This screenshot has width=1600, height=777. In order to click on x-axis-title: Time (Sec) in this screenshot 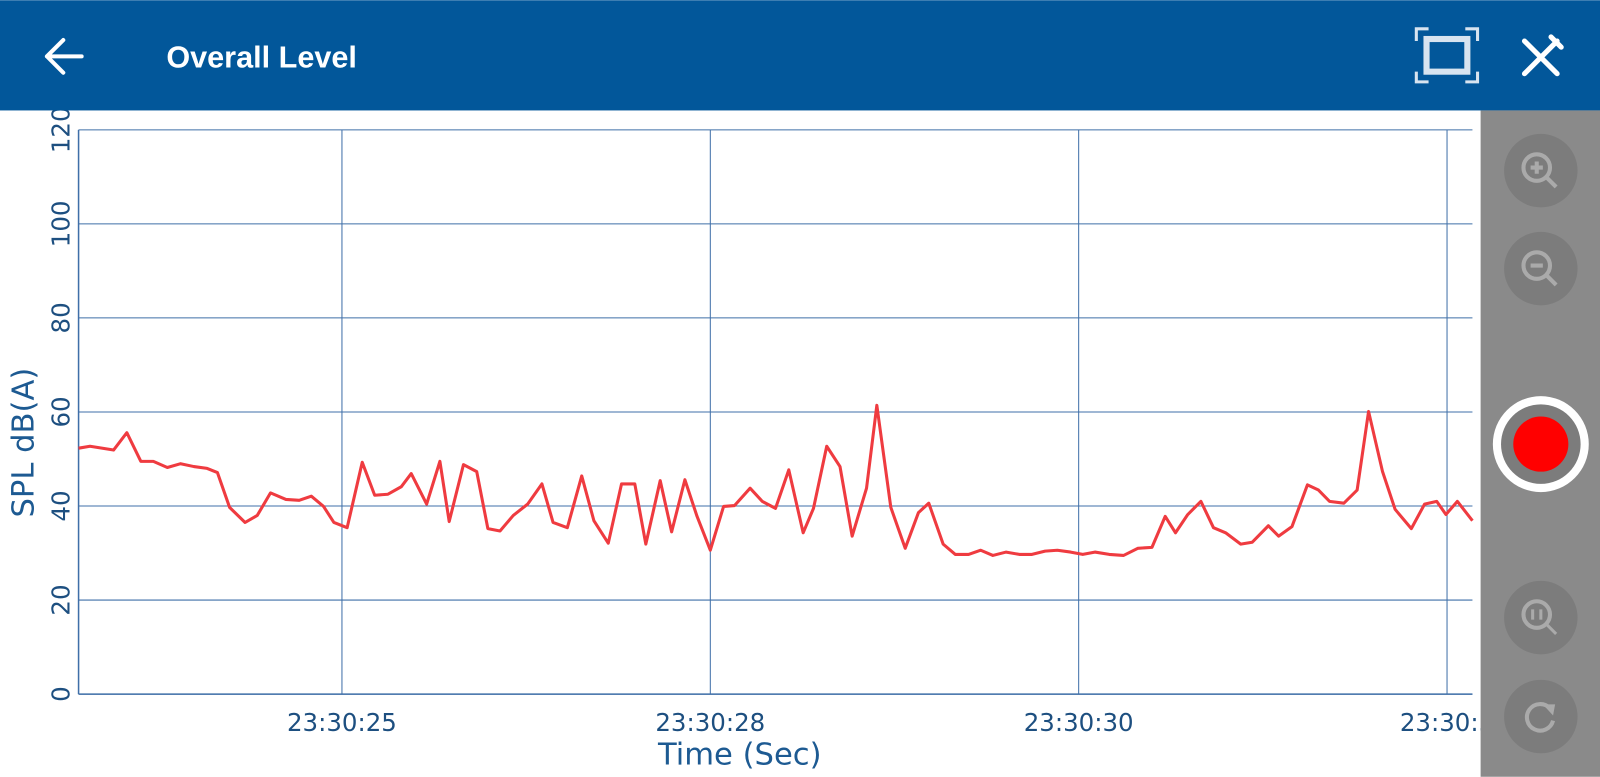, I will do `click(739, 755)`.